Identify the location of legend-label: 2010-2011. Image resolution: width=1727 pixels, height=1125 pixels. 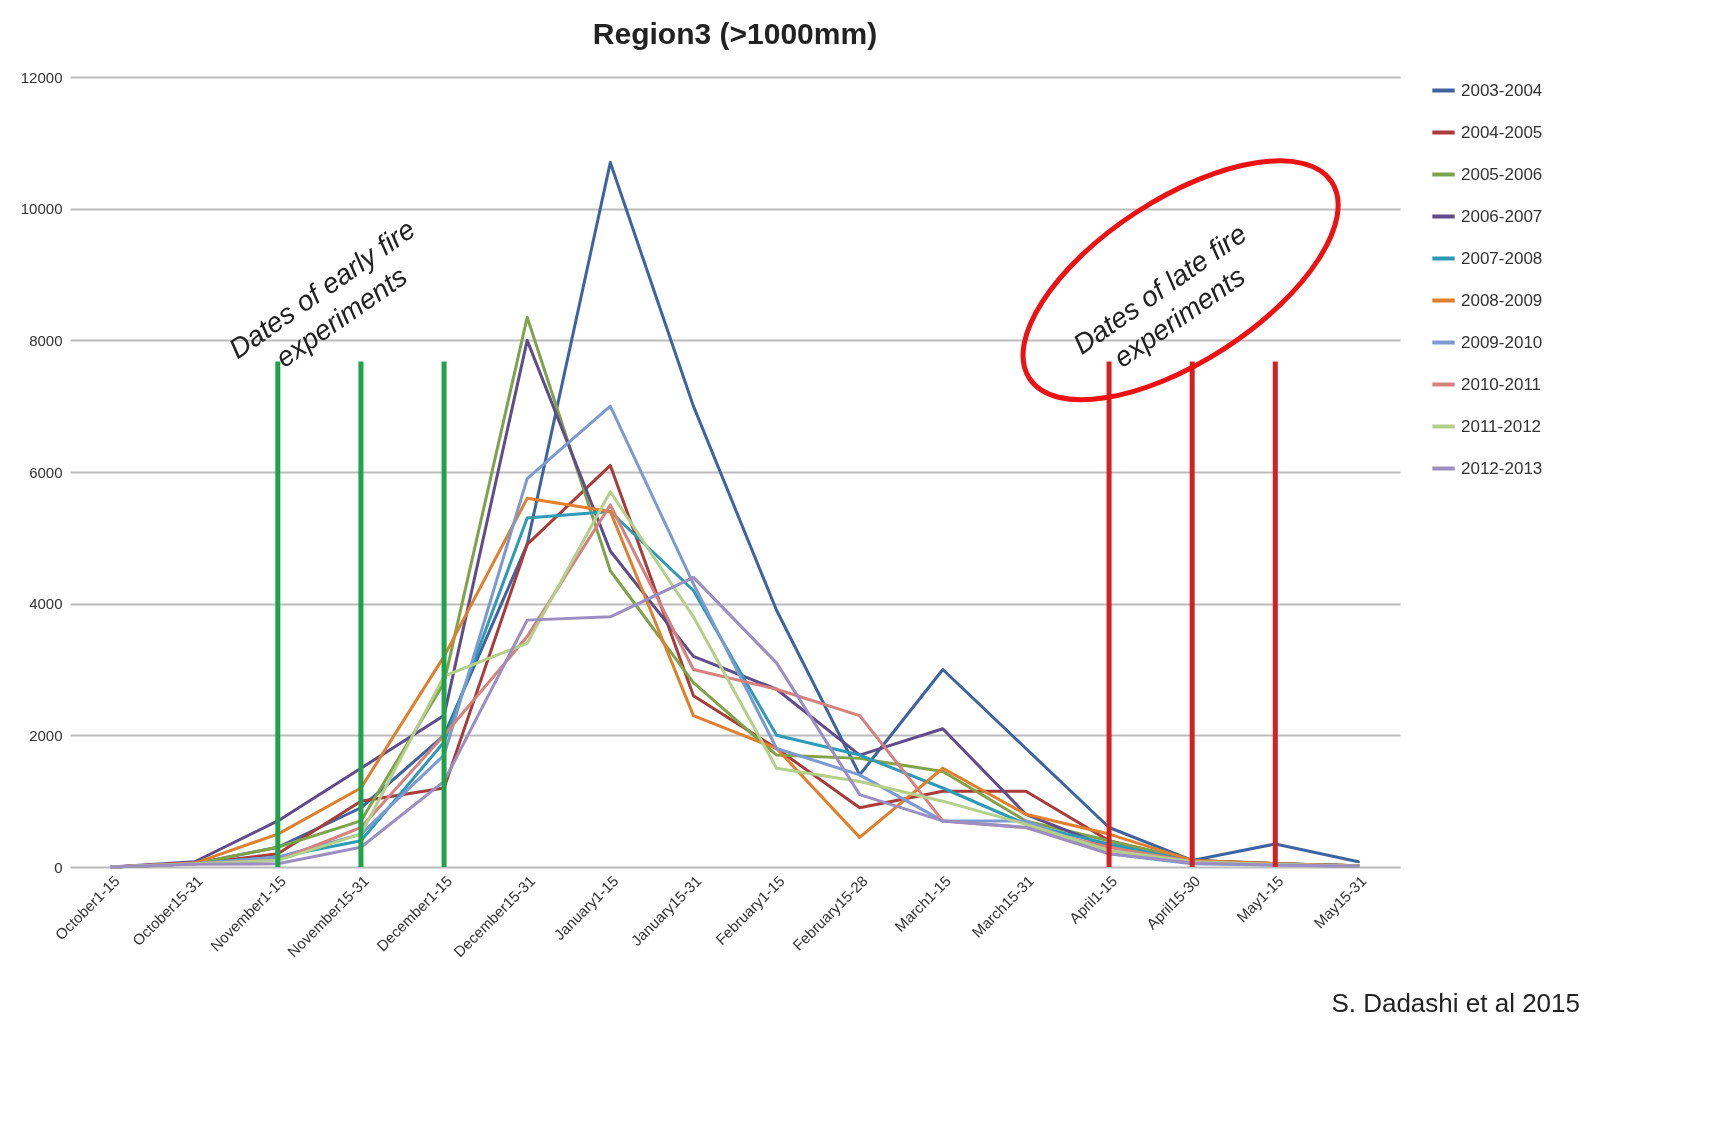
(1501, 384).